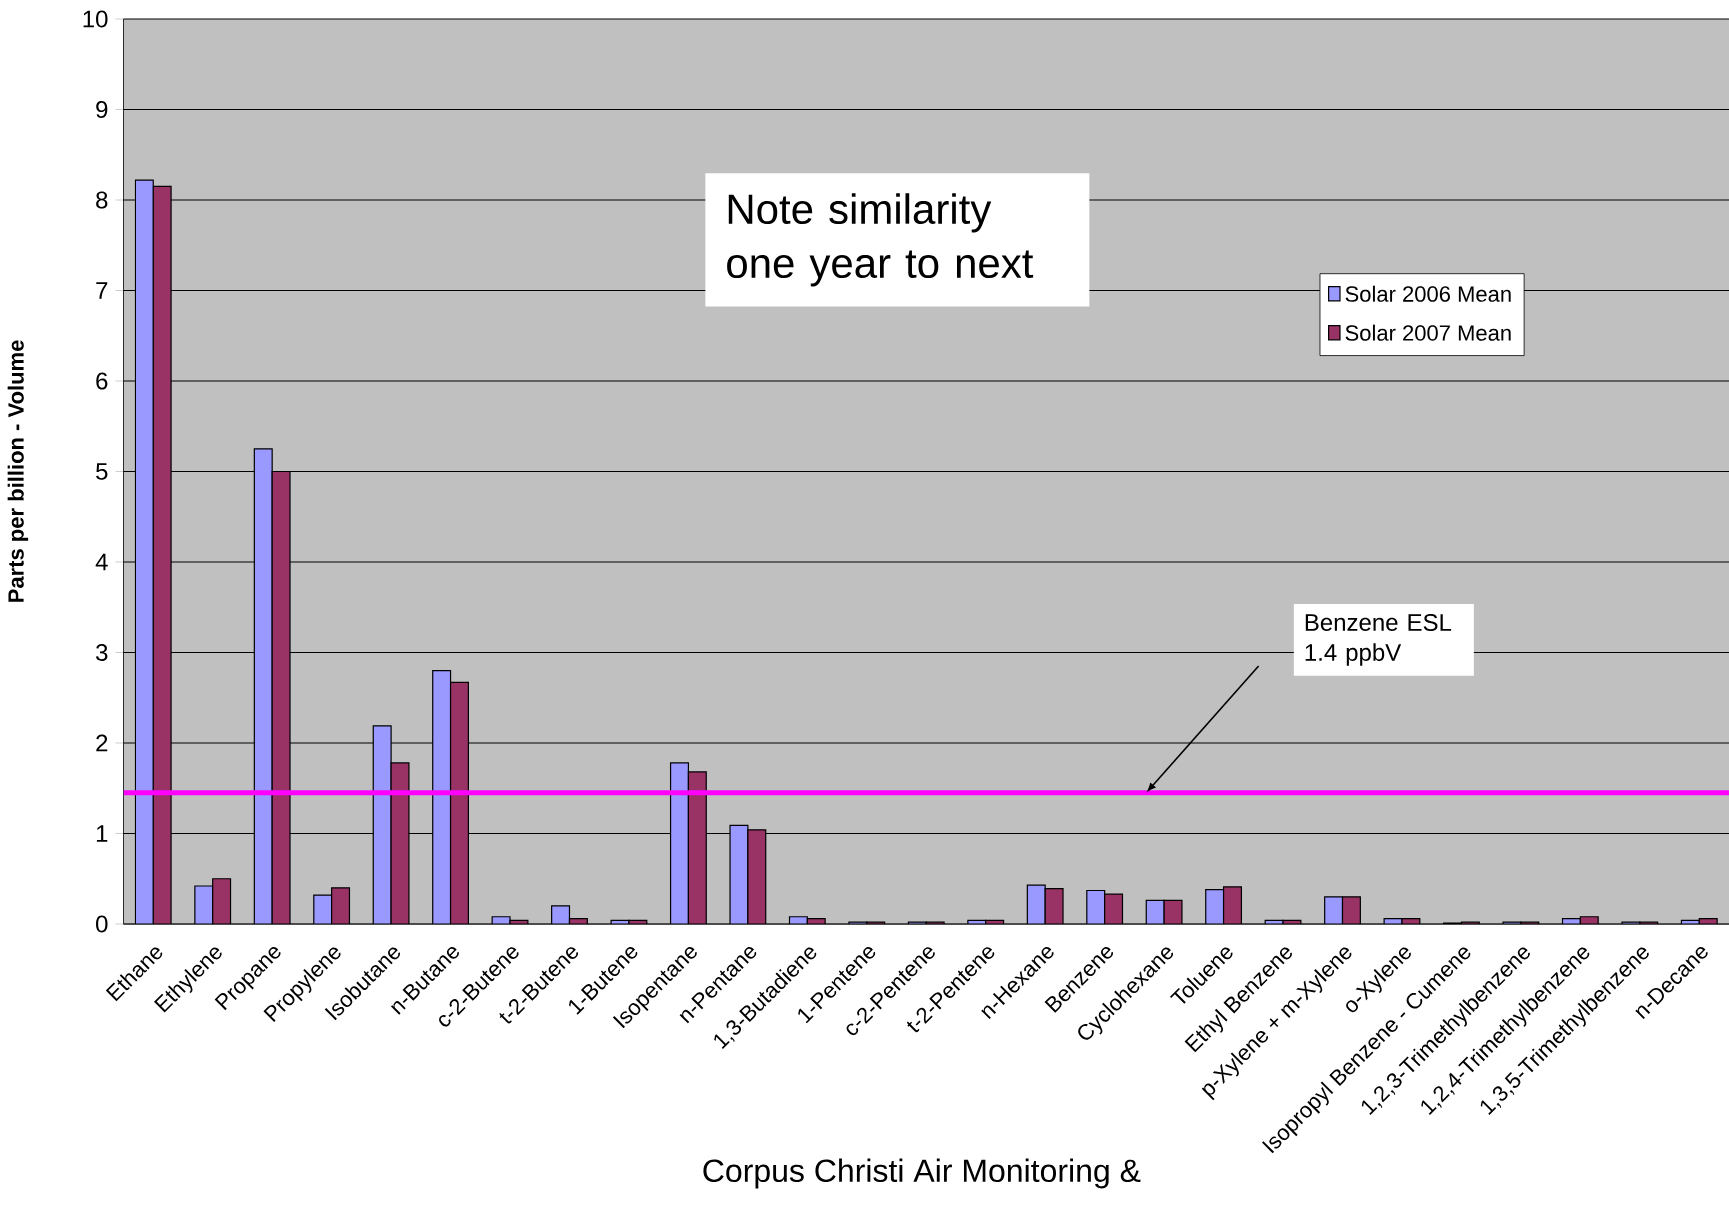 The width and height of the screenshot is (1729, 1220). Describe the element at coordinates (101, 562) in the screenshot. I see `y-tick-label: 4` at that location.